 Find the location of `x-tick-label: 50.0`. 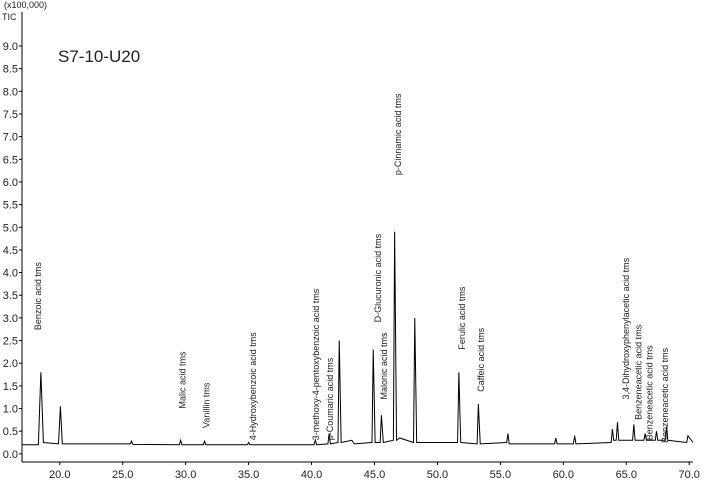

x-tick-label: 50.0 is located at coordinates (437, 475).